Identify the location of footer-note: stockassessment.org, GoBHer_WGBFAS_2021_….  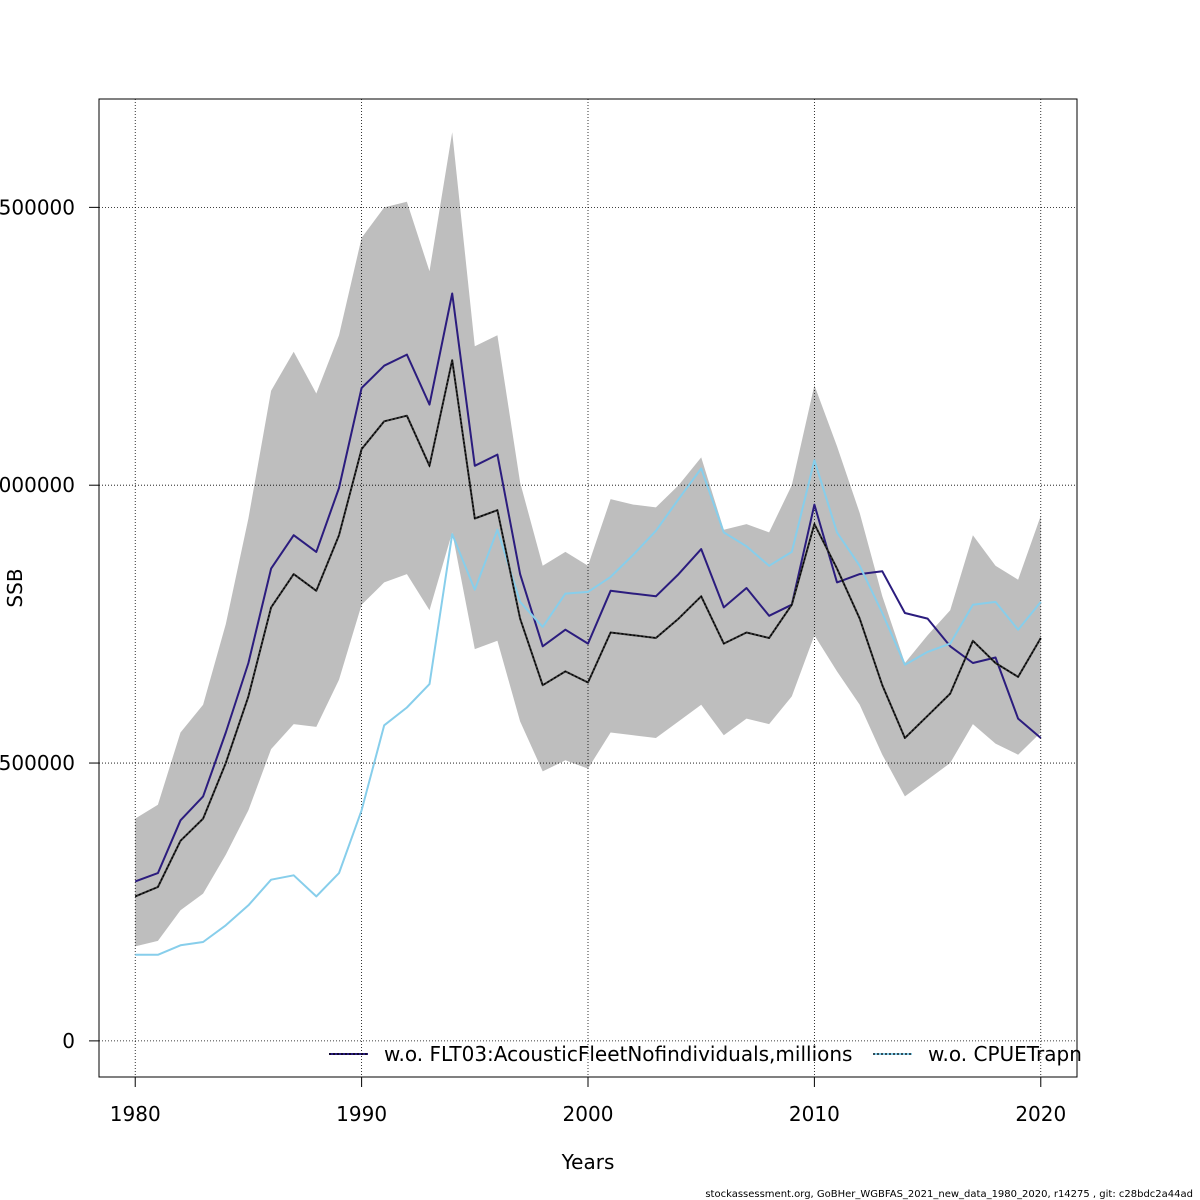
(949, 1194).